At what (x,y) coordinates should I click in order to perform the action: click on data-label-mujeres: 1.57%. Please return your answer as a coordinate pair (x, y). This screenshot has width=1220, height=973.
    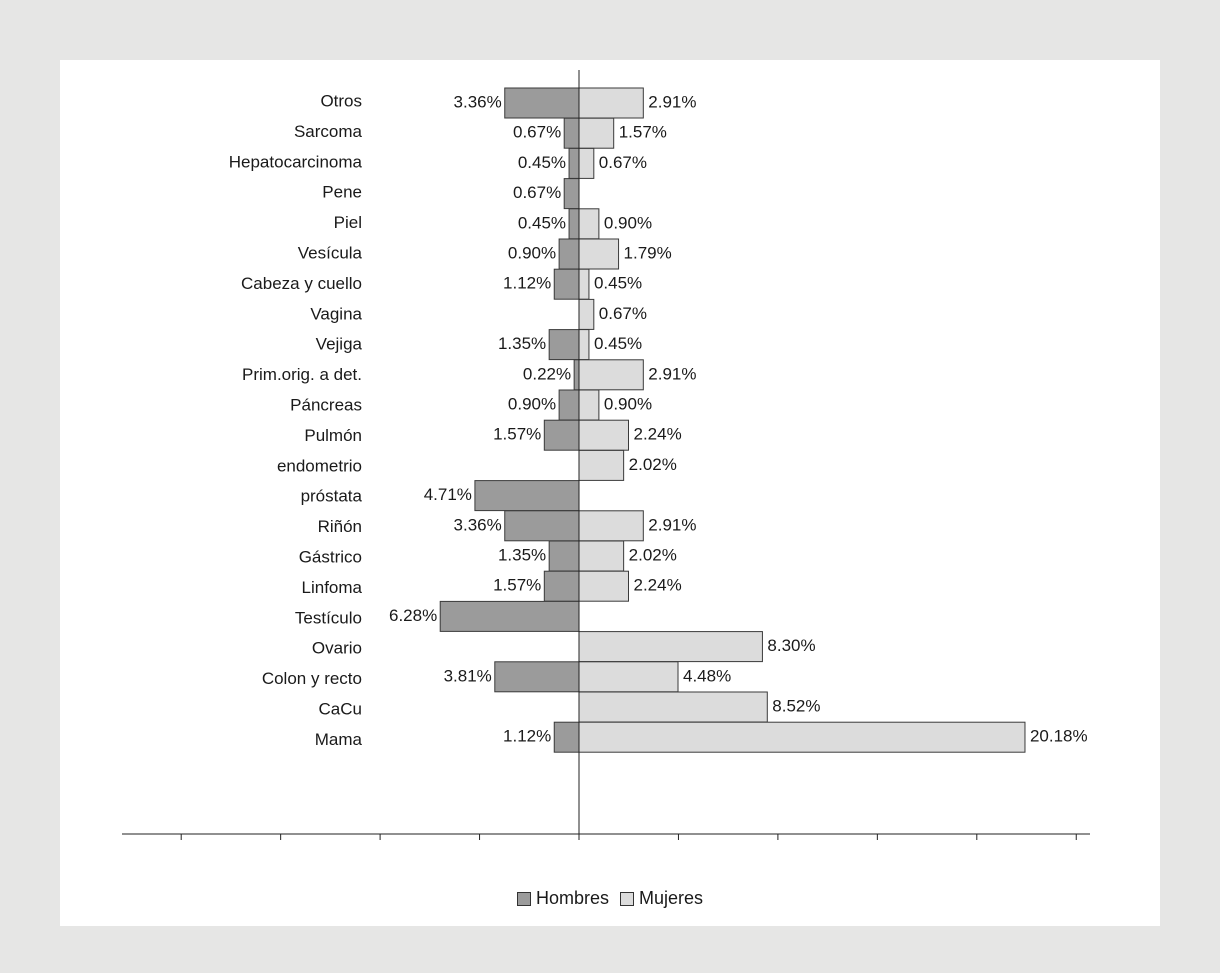
    Looking at the image, I should click on (643, 132).